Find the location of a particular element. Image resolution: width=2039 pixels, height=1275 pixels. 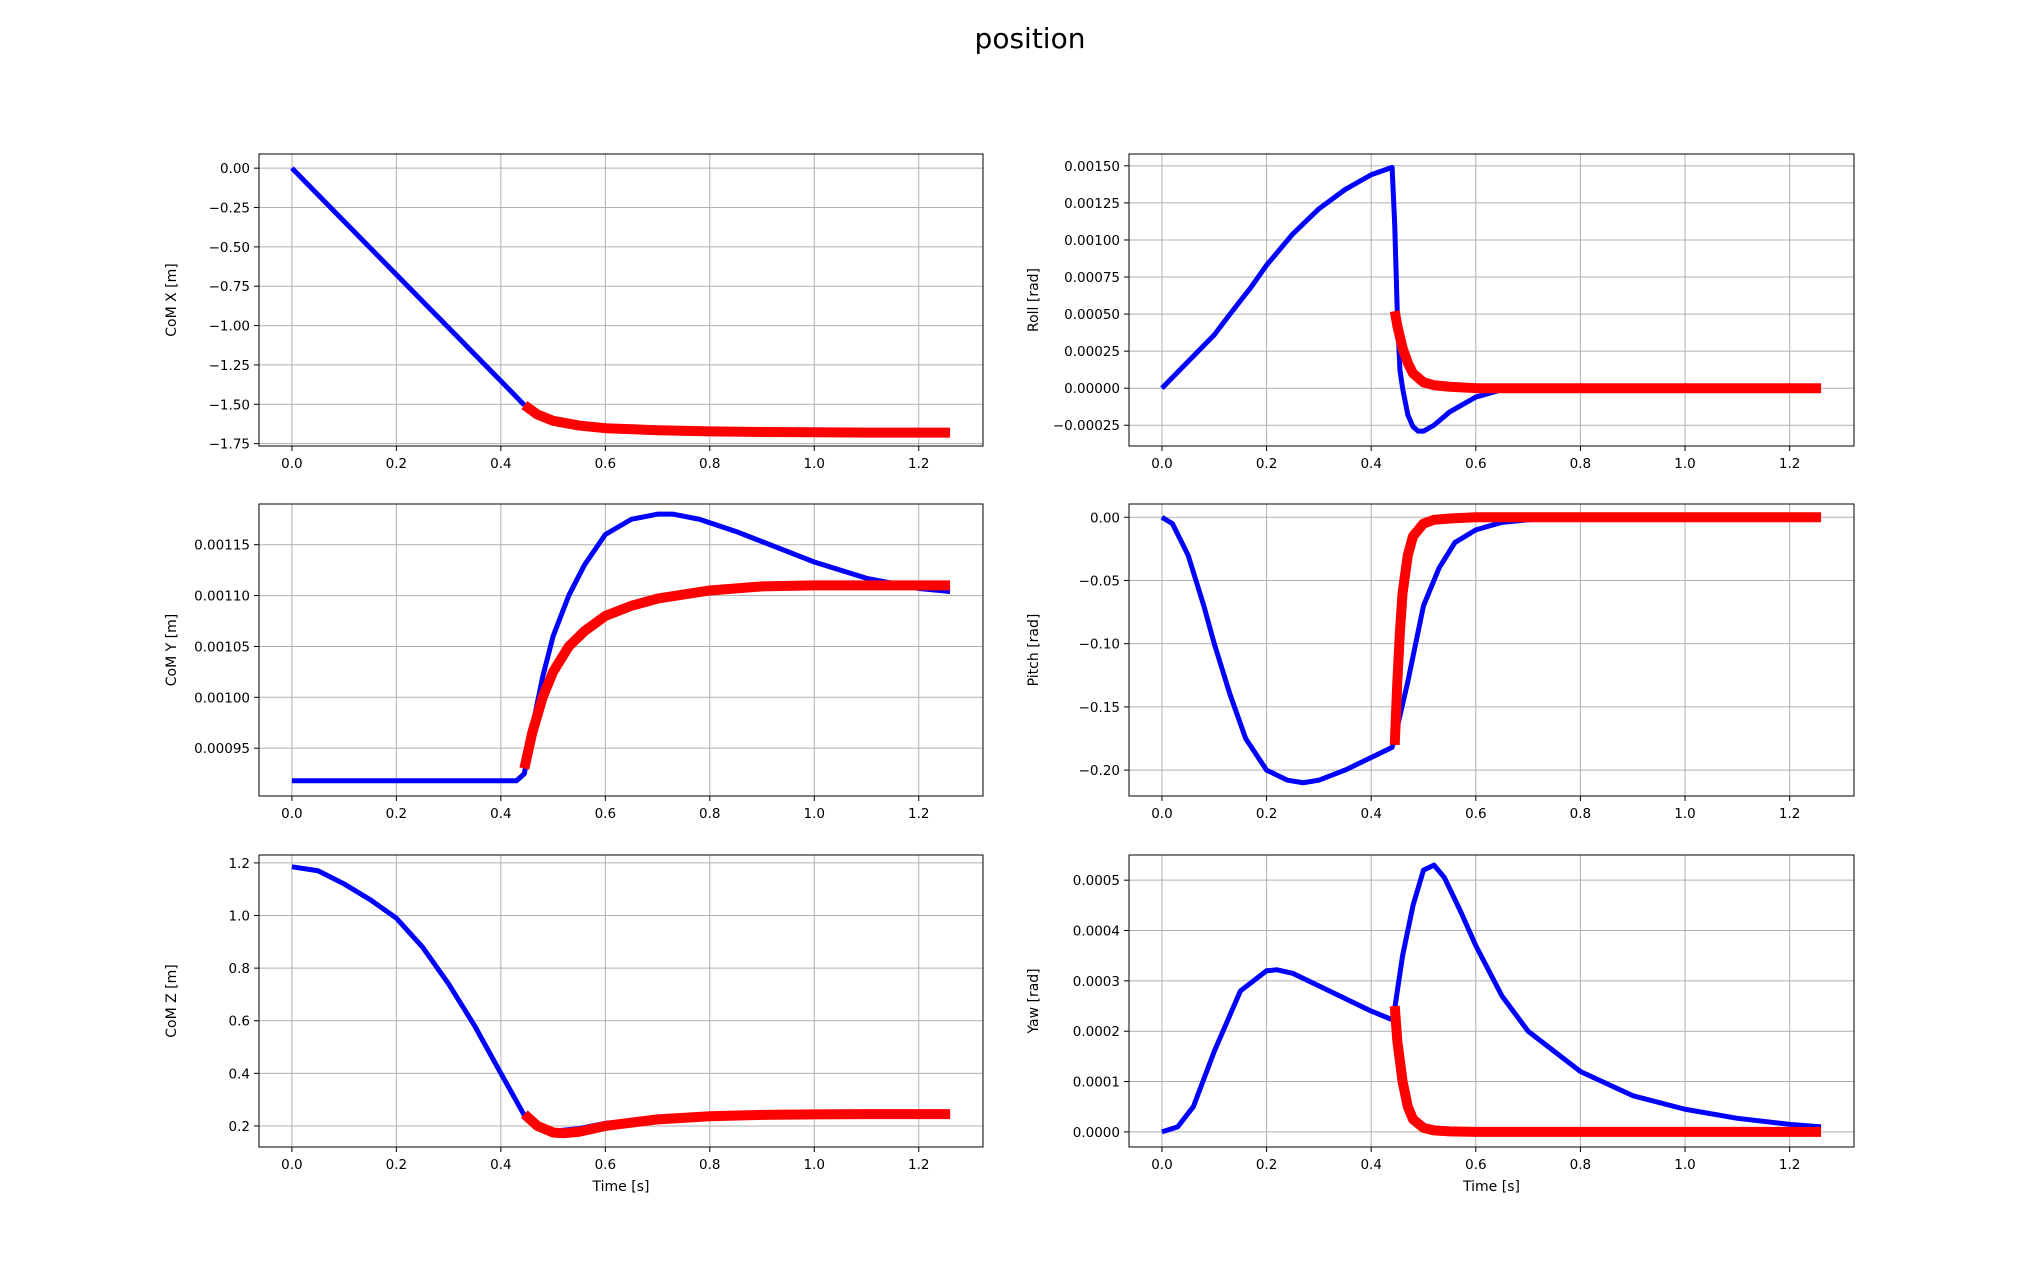

y-axis-label: CoM Z [m] is located at coordinates (172, 1000).